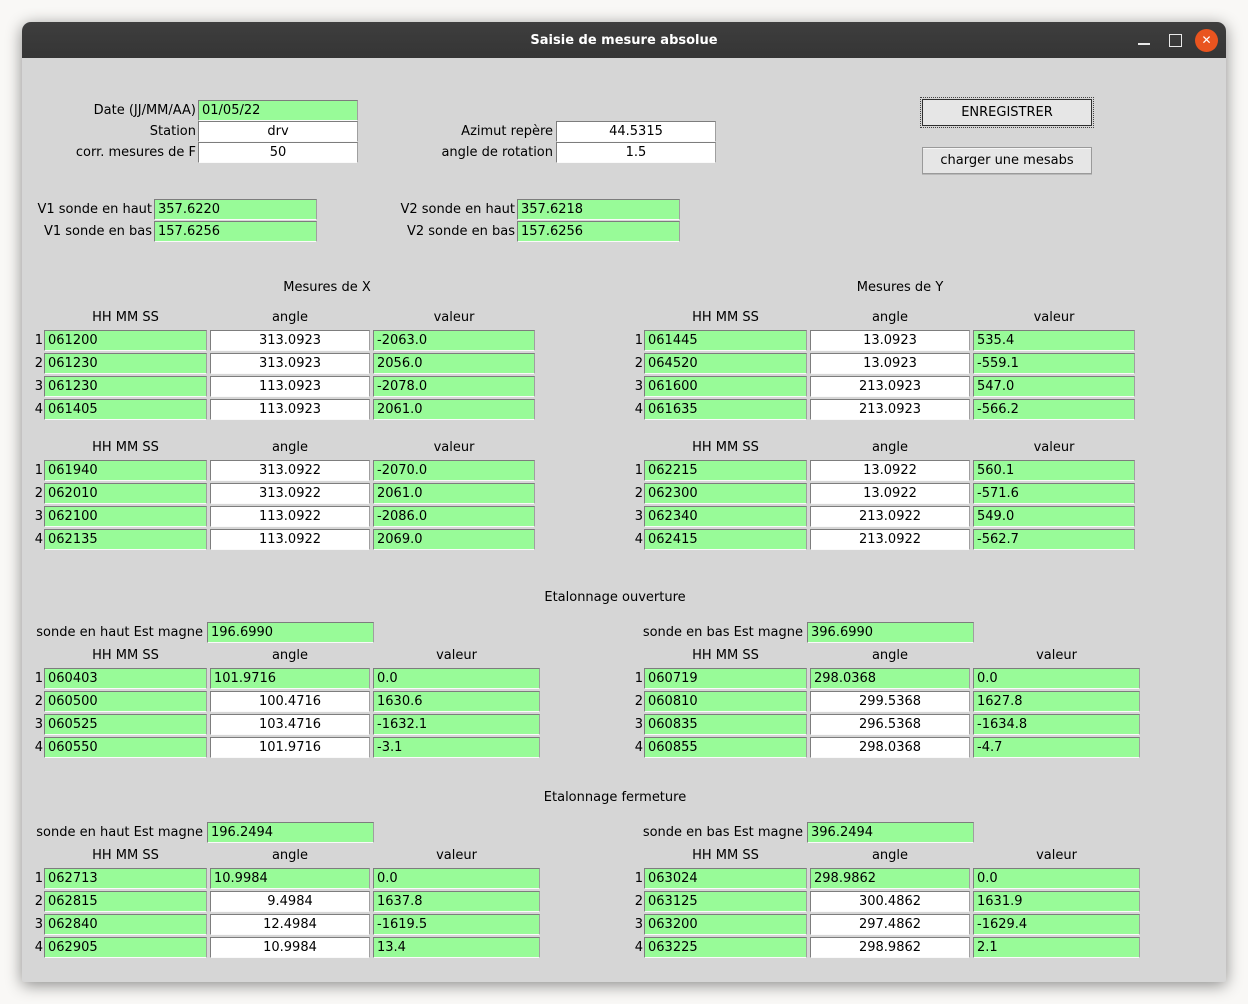  Describe the element at coordinates (290, 701) in the screenshot. I see `angle-input: 100.4716` at that location.